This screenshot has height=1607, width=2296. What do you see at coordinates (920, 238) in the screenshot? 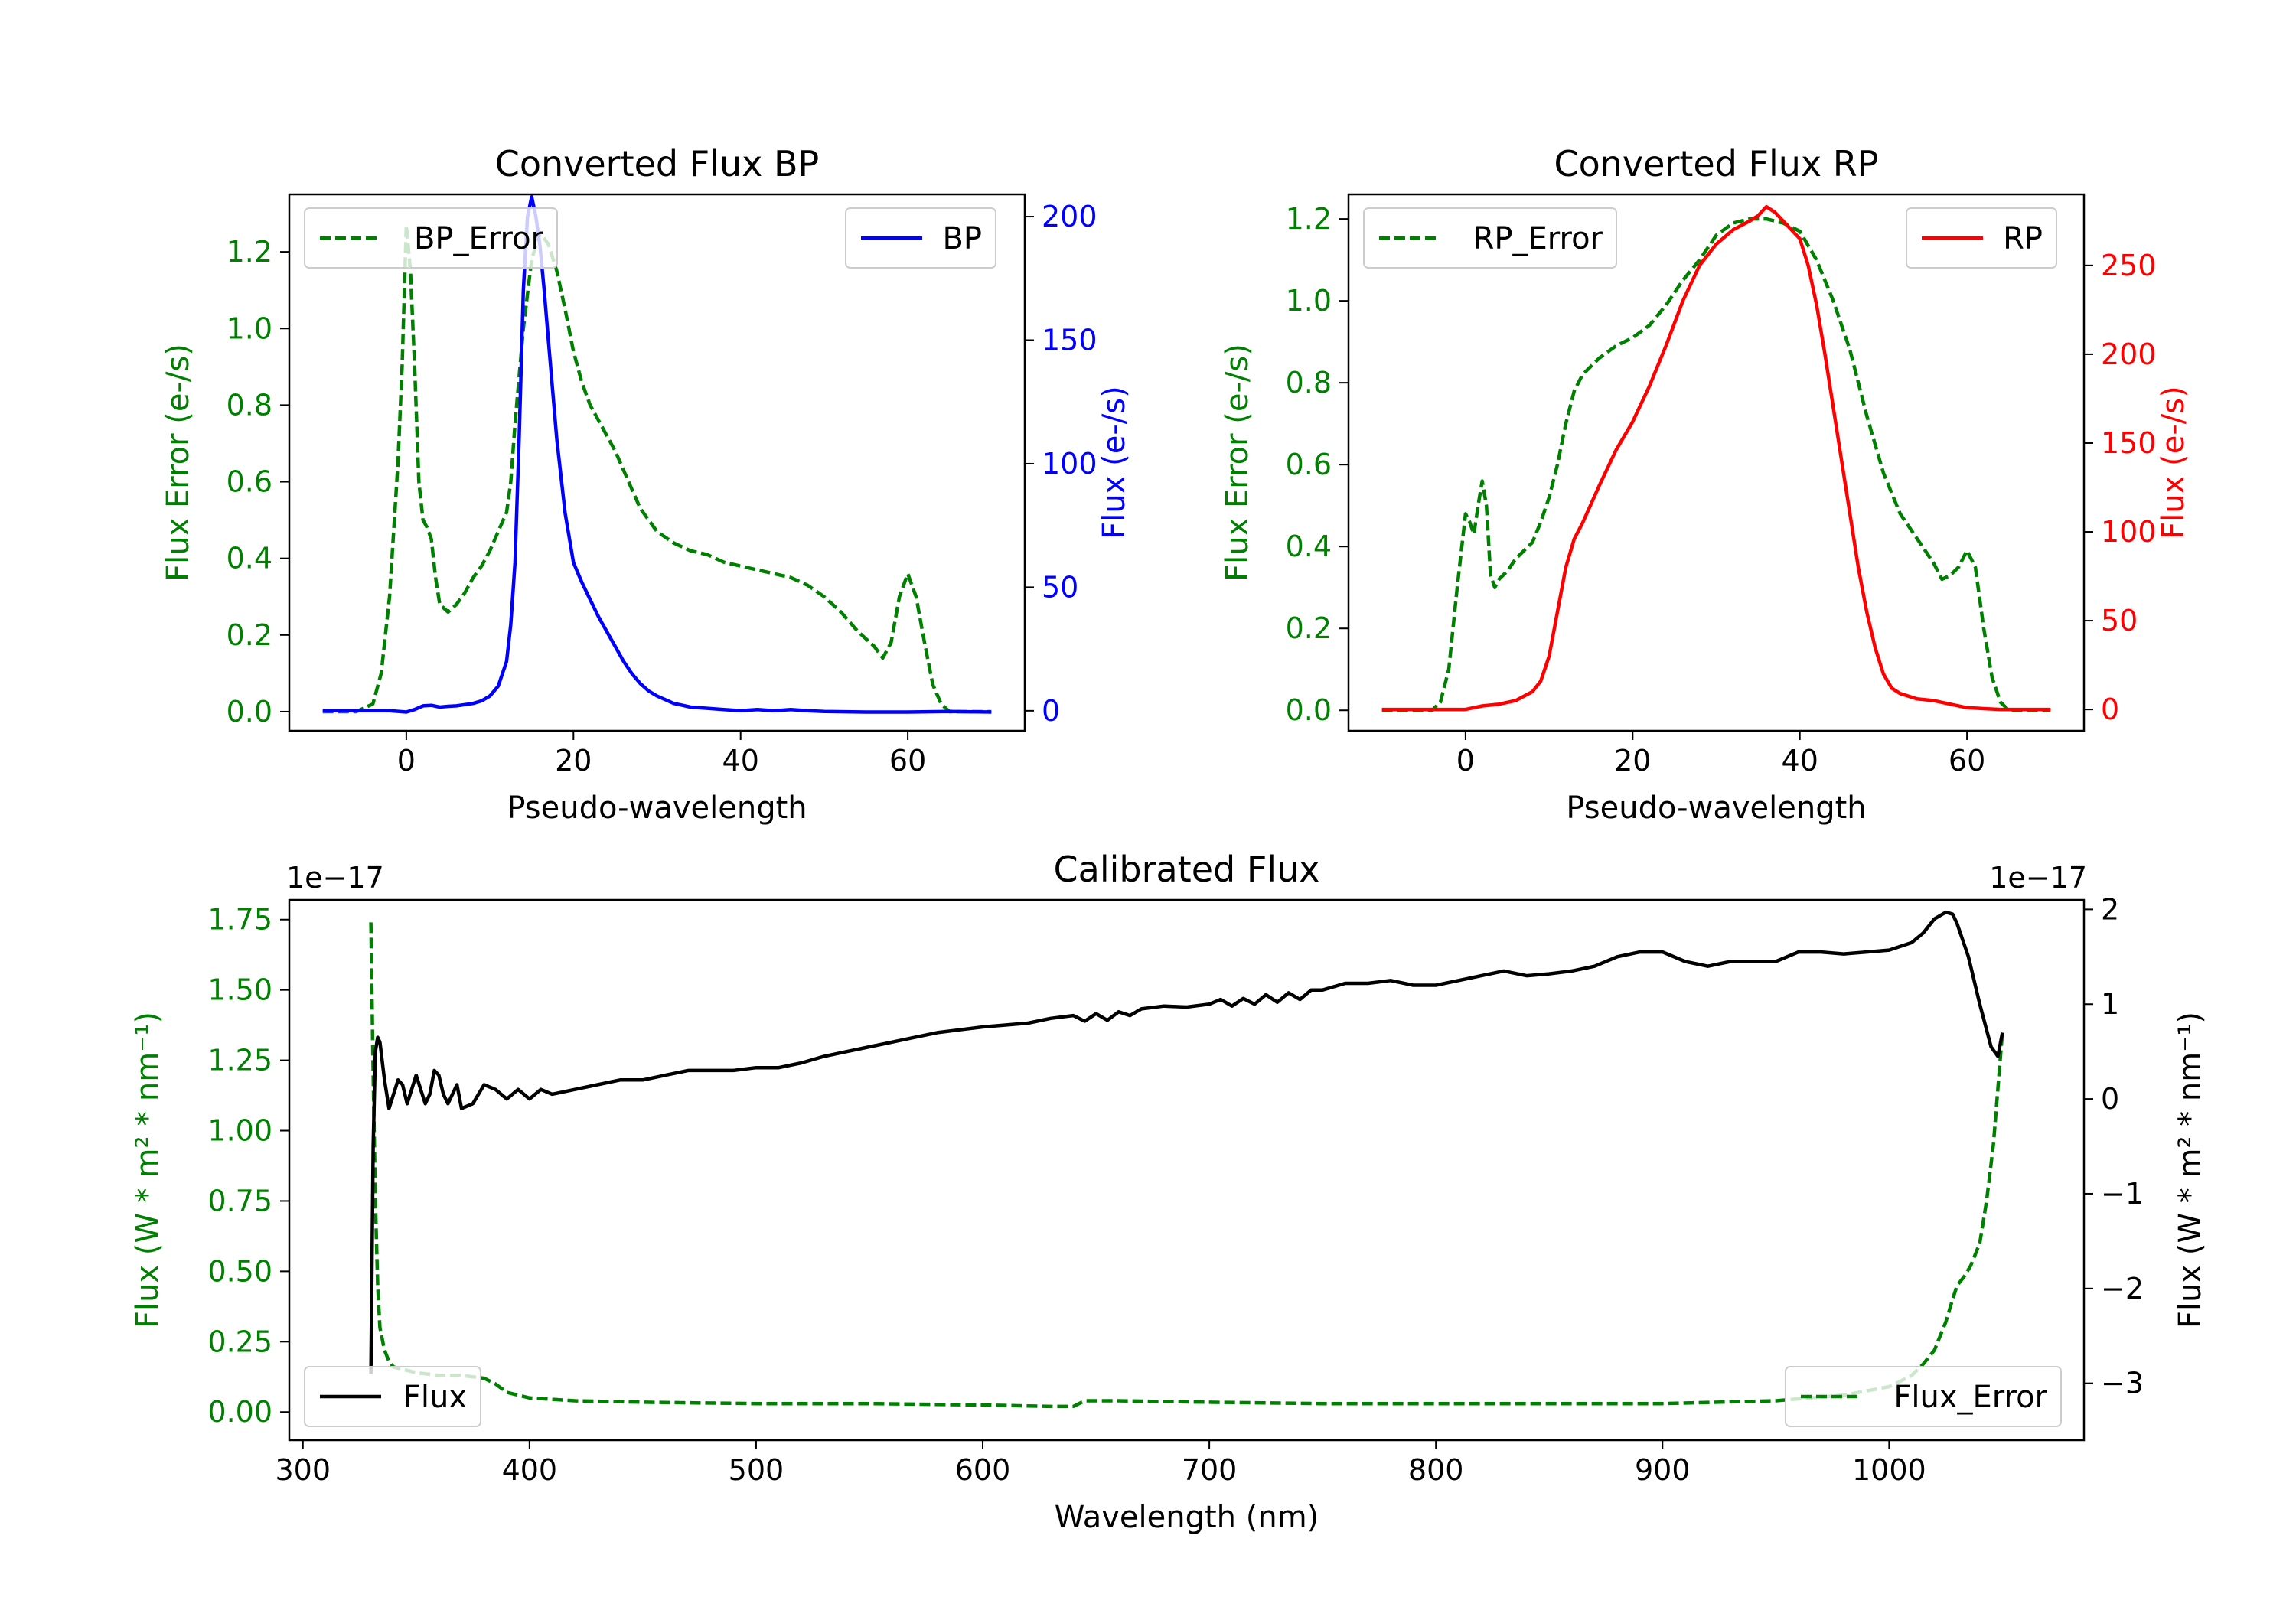
I see `legend-bp: BP` at bounding box center [920, 238].